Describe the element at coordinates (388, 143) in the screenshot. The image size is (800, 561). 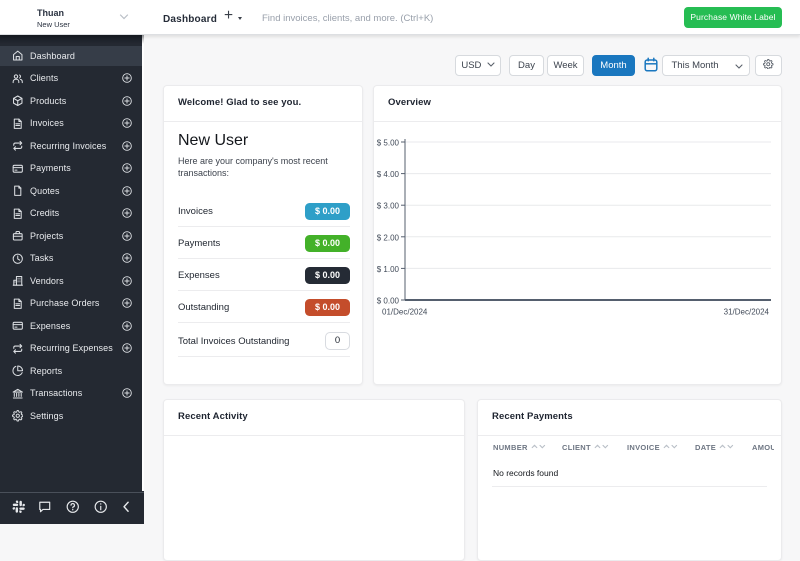
I see `svg-text: $ 5.00` at that location.